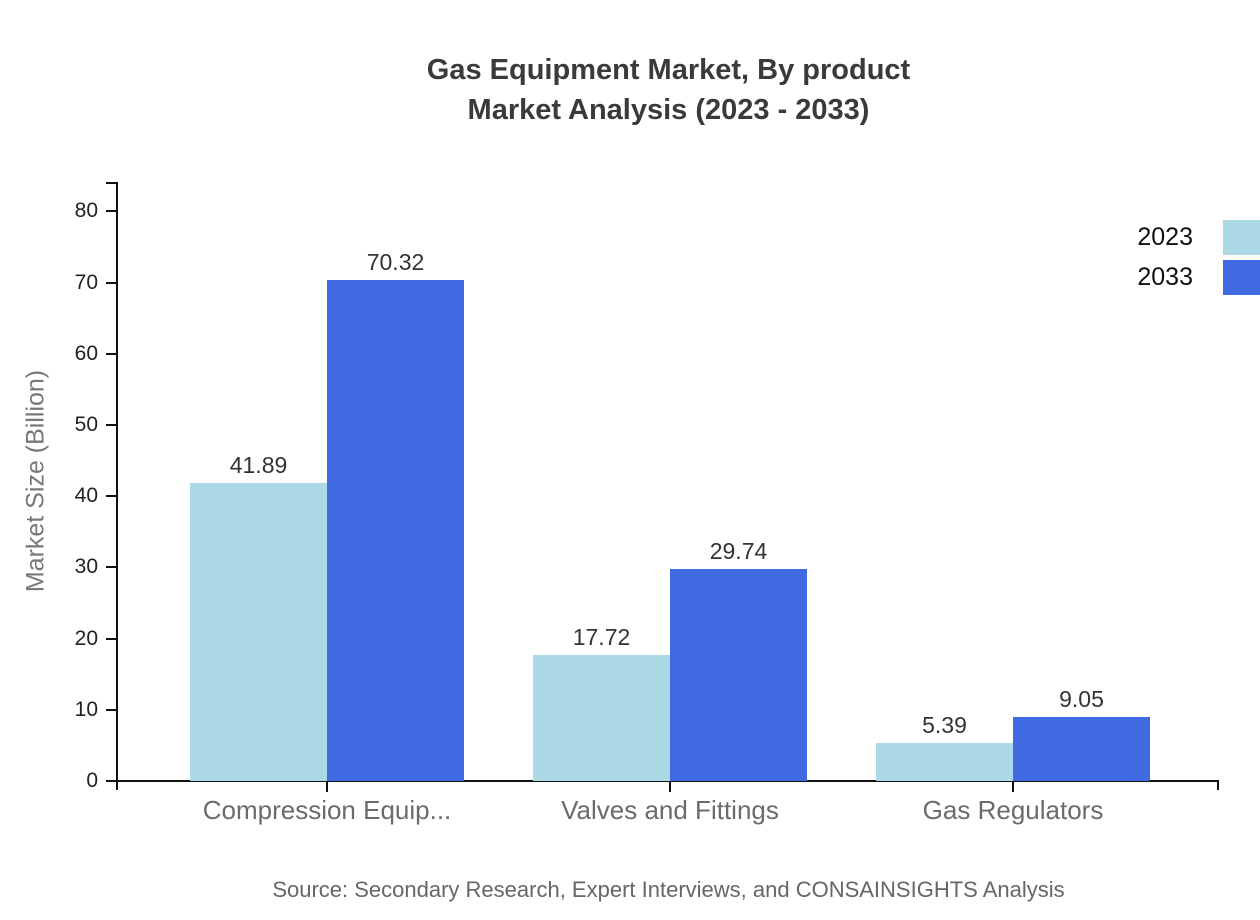 This screenshot has height=920, width=1260. I want to click on y-tick-label: 40, so click(86, 496).